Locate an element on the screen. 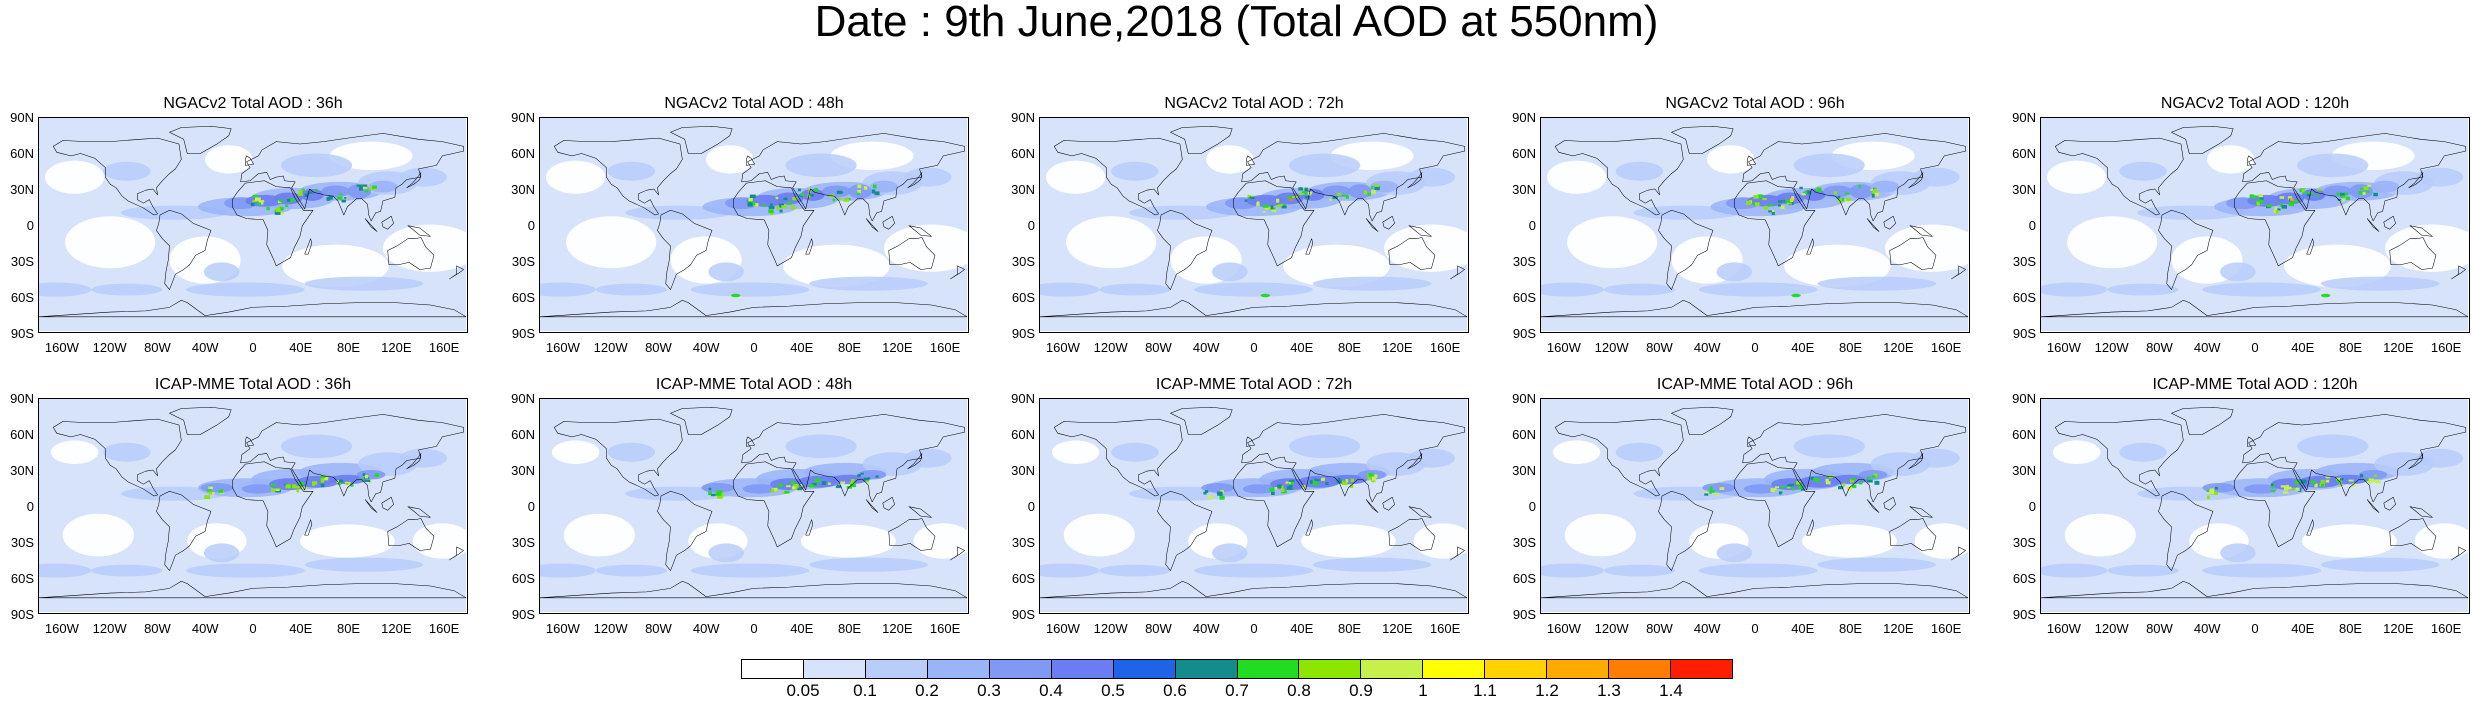  panel-title: NGACv2 Total AOD : 96h is located at coordinates (1755, 103).